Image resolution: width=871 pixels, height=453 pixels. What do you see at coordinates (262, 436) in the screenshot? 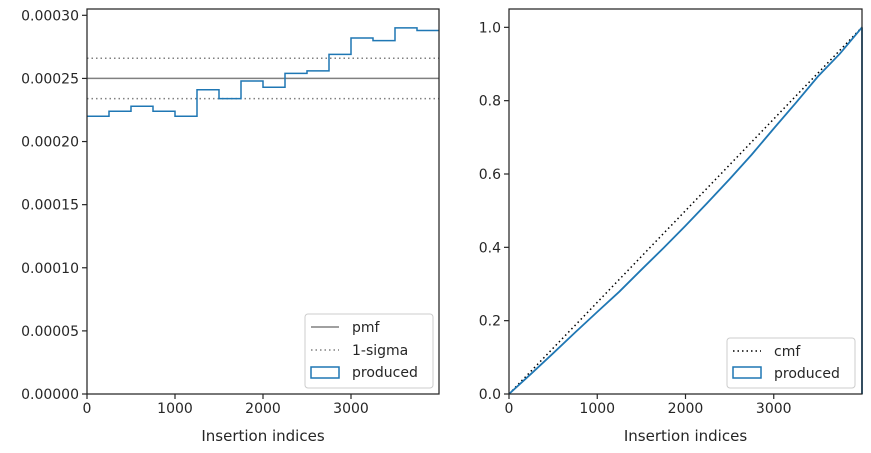
I see `left-x-axis-label: Insertion indices` at bounding box center [262, 436].